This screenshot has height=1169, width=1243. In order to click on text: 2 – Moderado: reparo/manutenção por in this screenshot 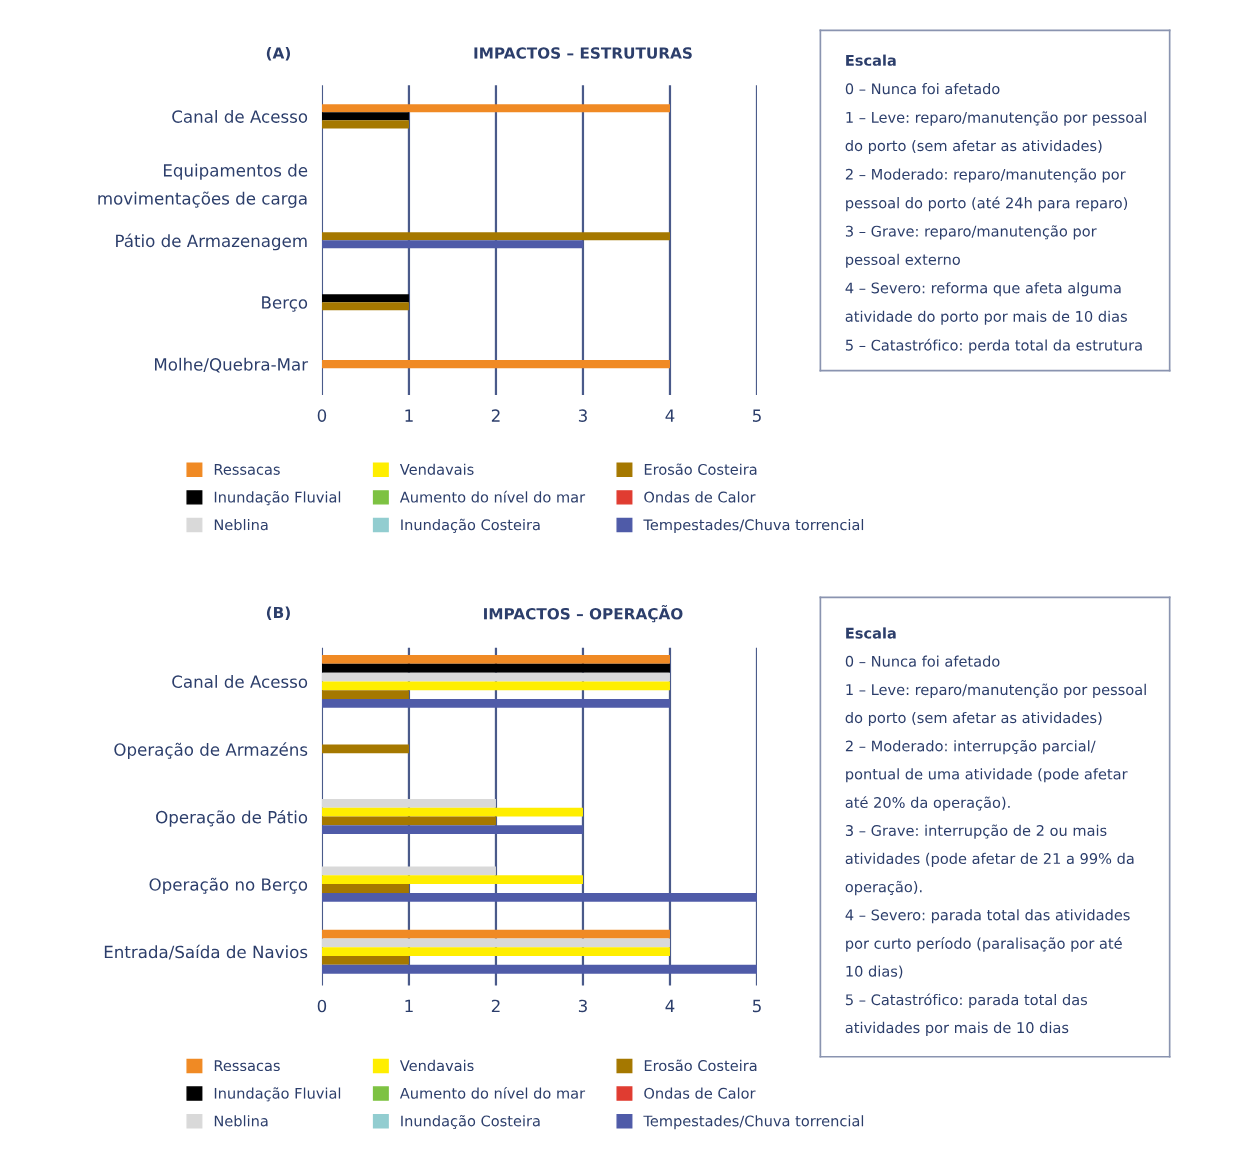, I will do `click(985, 175)`.